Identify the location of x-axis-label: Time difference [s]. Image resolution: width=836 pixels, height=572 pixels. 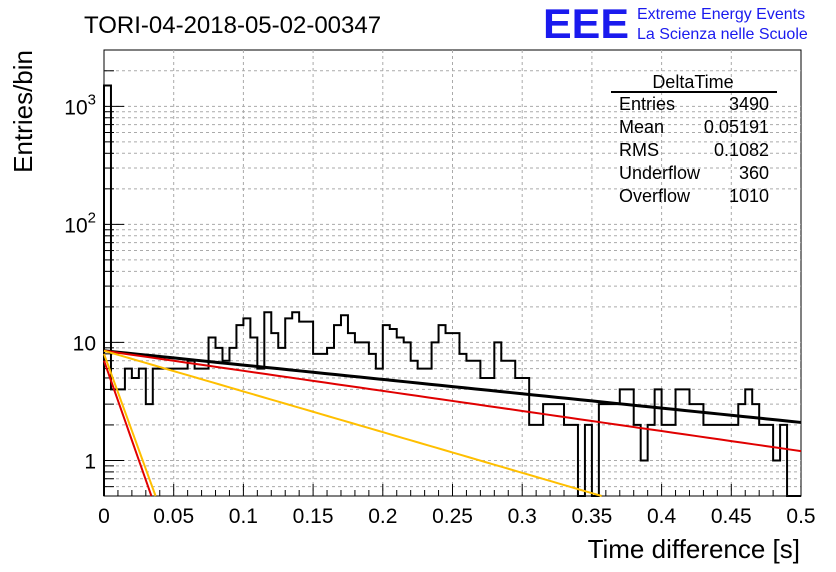
(694, 549).